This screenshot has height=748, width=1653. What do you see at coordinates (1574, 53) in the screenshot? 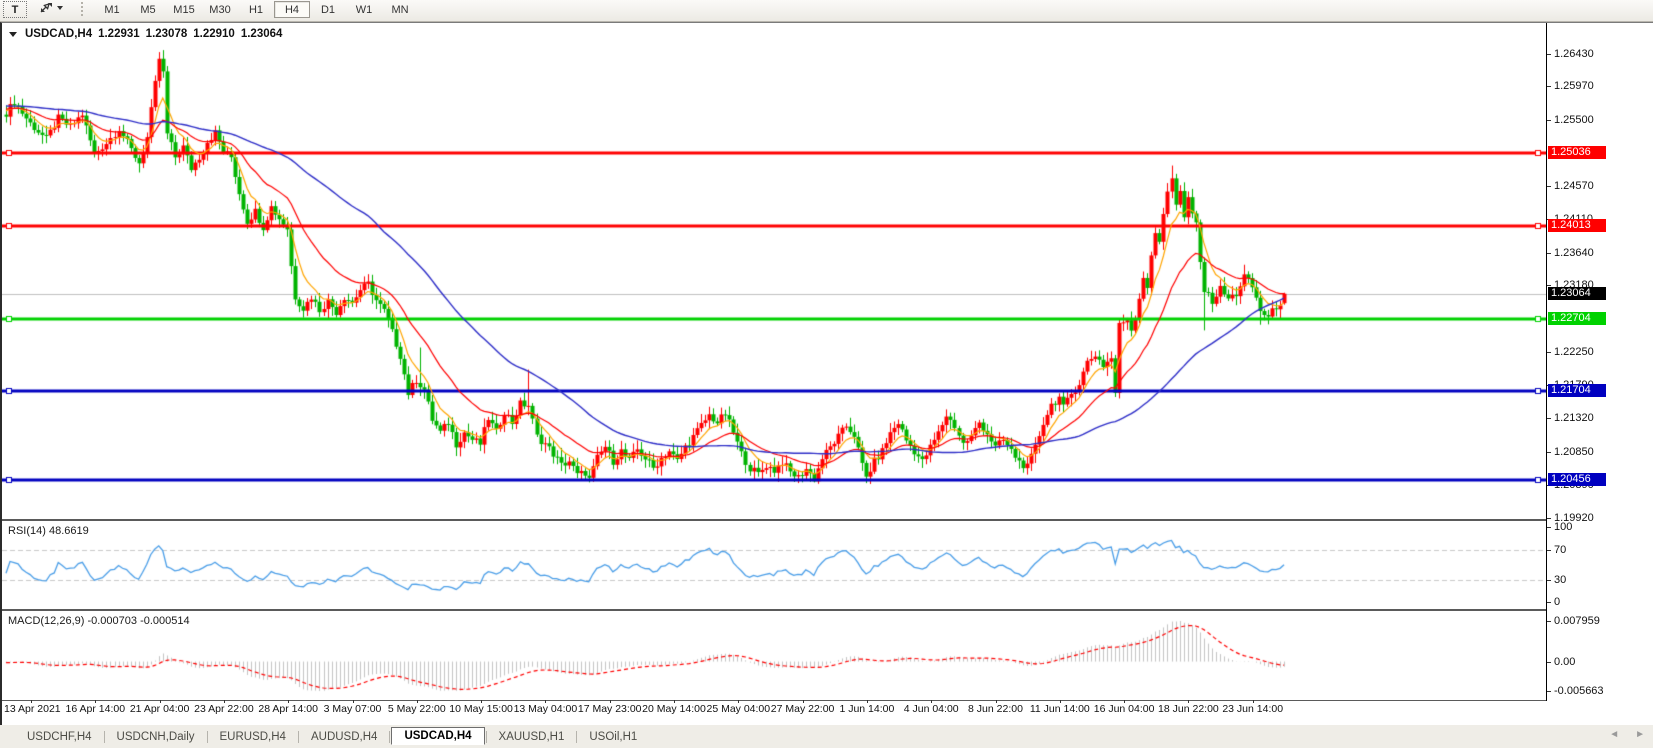
I see `price-tick-label: 1.26430` at bounding box center [1574, 53].